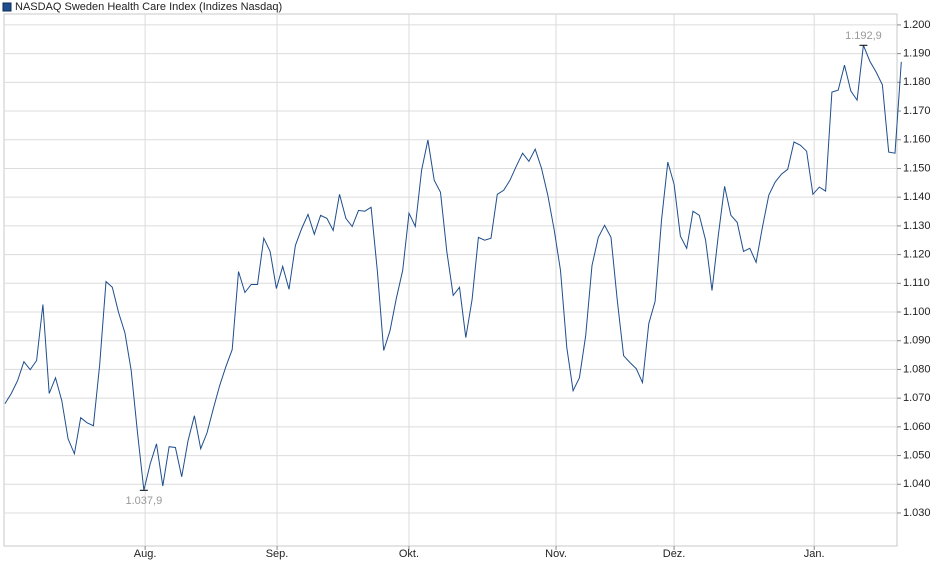  I want to click on y-tick-label: 1.200, so click(917, 25).